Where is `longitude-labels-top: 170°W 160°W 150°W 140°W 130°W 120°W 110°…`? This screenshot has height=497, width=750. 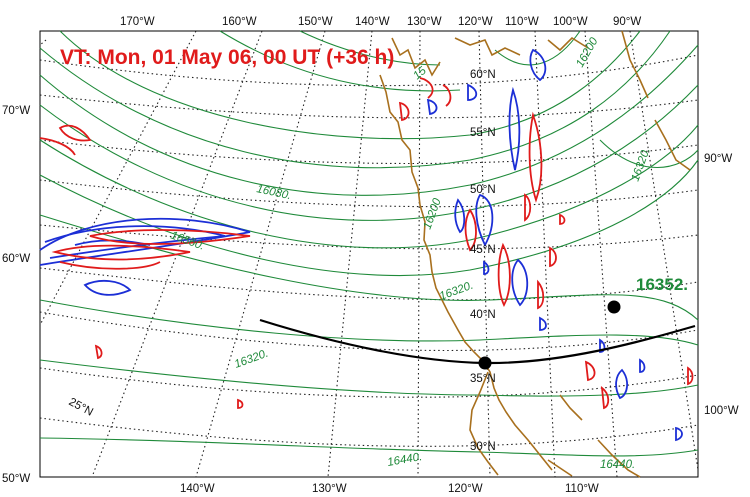 longitude-labels-top: 170°W 160°W 150°W 140°W 130°W 120°W 110°… is located at coordinates (380, 22).